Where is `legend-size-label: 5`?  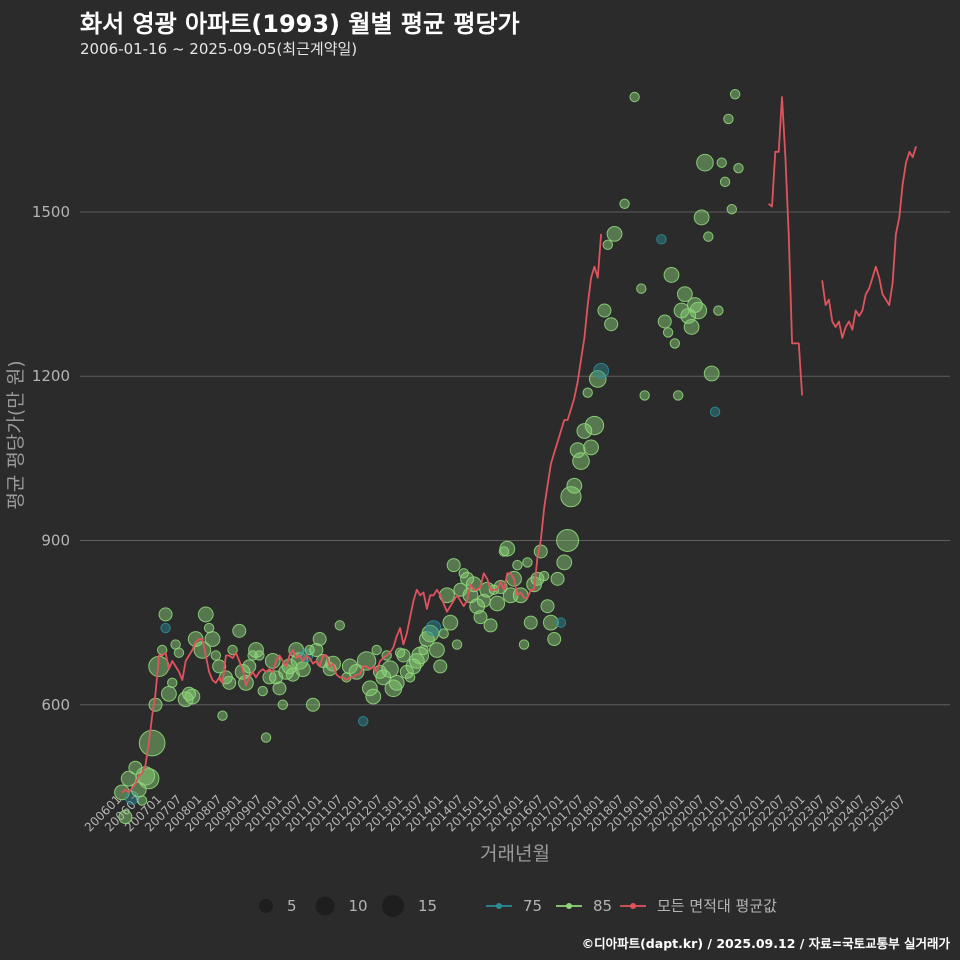 legend-size-label: 5 is located at coordinates (292, 906).